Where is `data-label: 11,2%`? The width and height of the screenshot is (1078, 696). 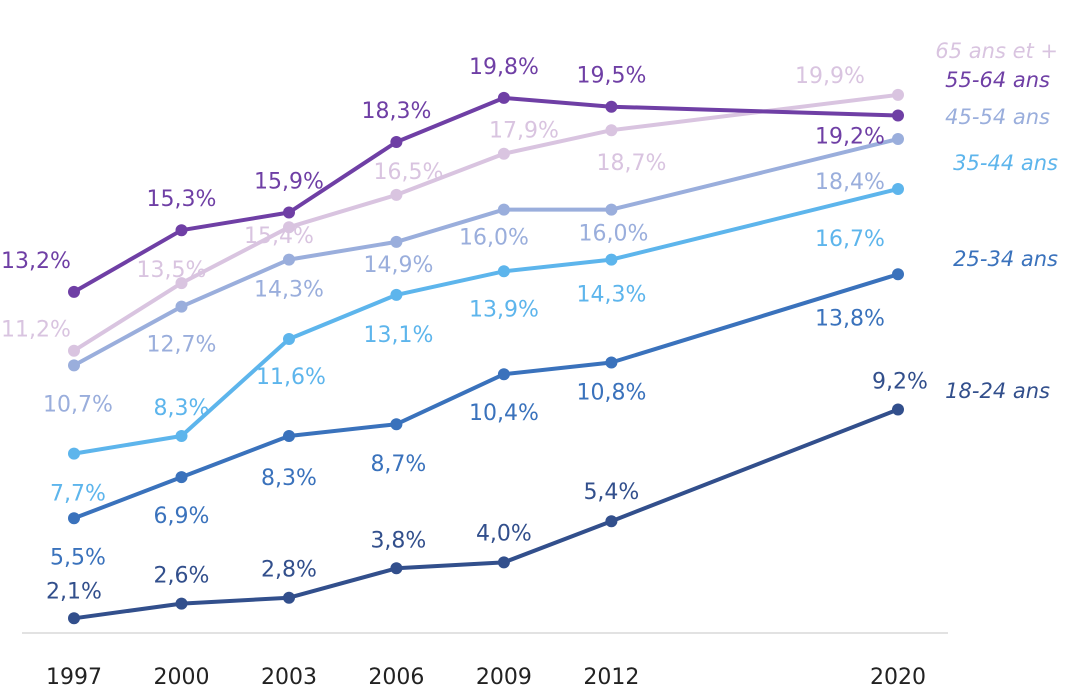
data-label: 11,2% is located at coordinates (36, 330).